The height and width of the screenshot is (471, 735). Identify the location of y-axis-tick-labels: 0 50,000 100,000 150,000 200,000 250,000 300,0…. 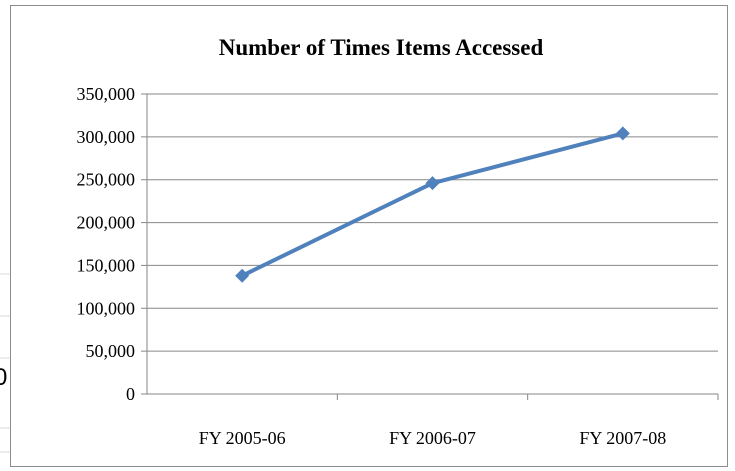
(106, 244).